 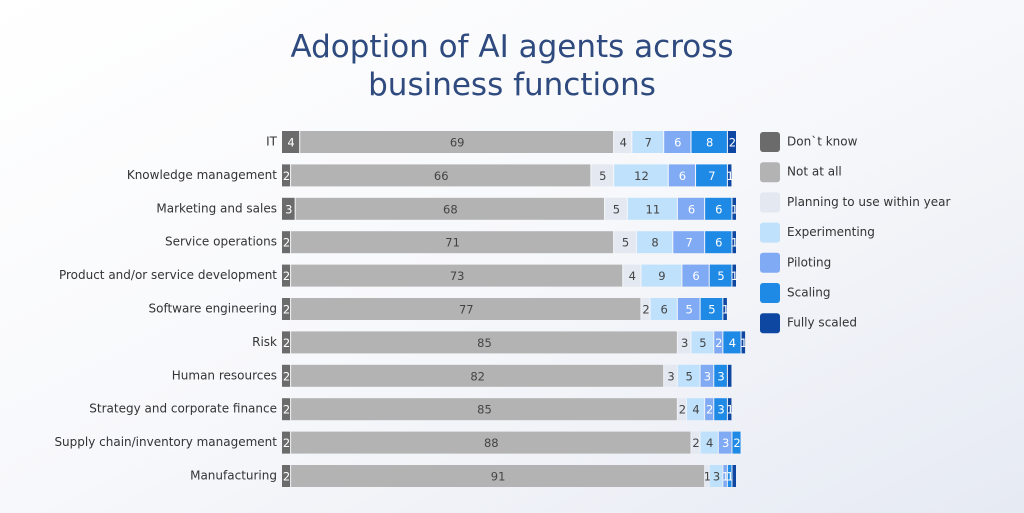 What do you see at coordinates (709, 143) in the screenshot?
I see `data-label: 8` at bounding box center [709, 143].